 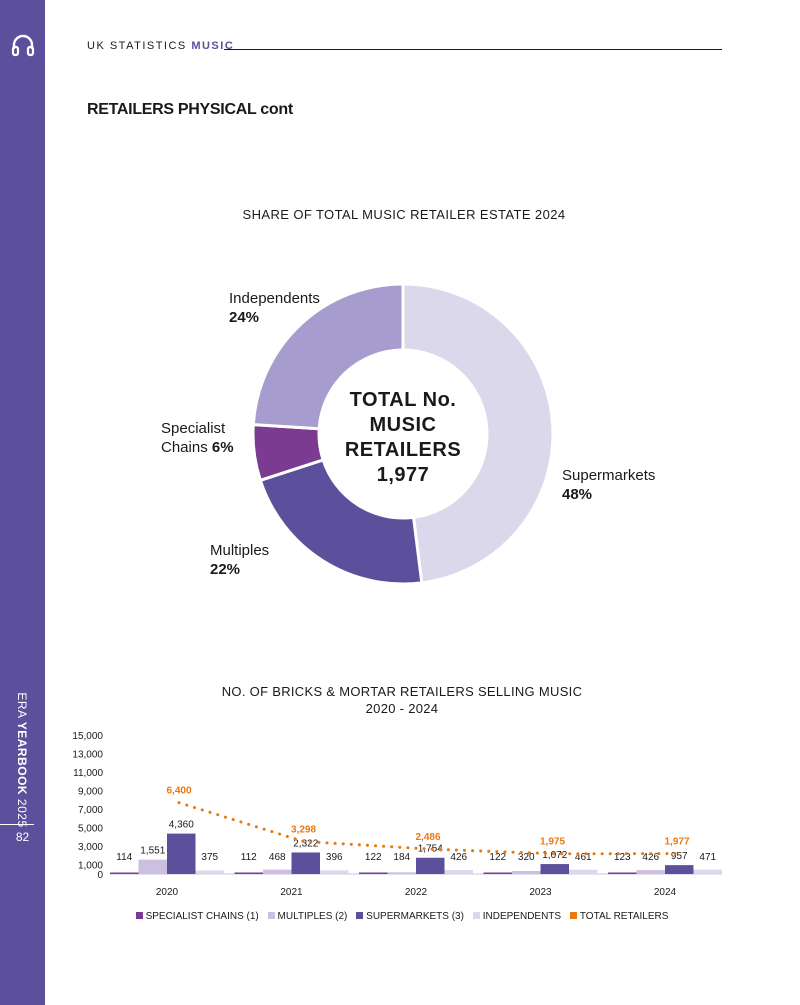 I want to click on slice-pct-specialist-chains: 6%, so click(x=222, y=447).